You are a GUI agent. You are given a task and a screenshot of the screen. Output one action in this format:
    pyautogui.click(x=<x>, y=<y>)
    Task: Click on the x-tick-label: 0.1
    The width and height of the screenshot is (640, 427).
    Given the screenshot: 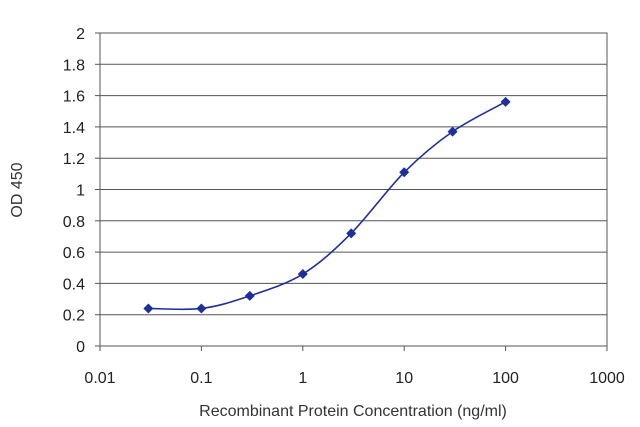 What is the action you would take?
    pyautogui.click(x=201, y=378)
    